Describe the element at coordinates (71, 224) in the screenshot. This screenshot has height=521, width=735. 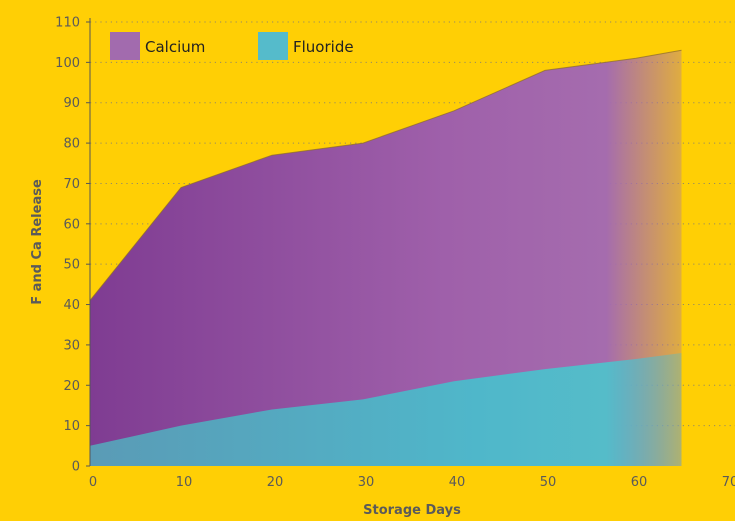
I see `y-tick-label: 60` at that location.